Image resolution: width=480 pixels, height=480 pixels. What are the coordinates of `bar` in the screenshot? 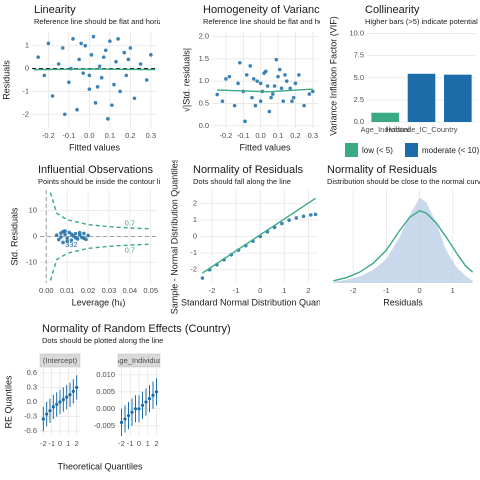 It's located at (385, 117).